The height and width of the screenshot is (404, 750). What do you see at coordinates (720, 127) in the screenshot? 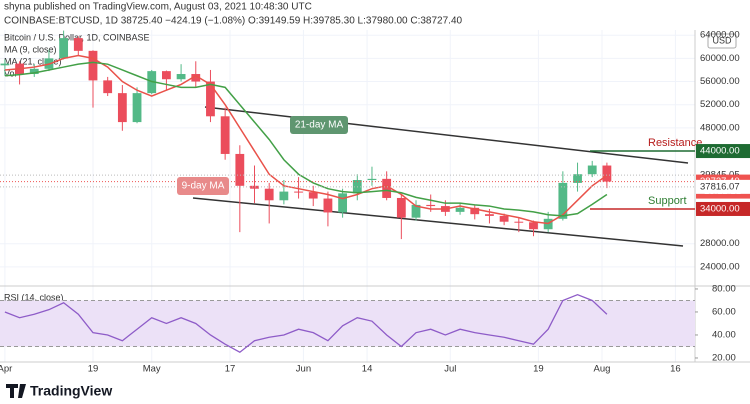
I see `y-tick-label: 48000.00` at bounding box center [720, 127].